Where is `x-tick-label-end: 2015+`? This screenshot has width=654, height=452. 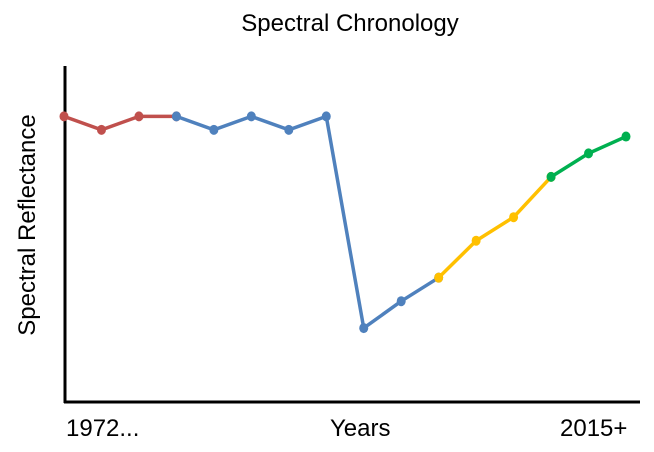
x-tick-label-end: 2015+ is located at coordinates (594, 428).